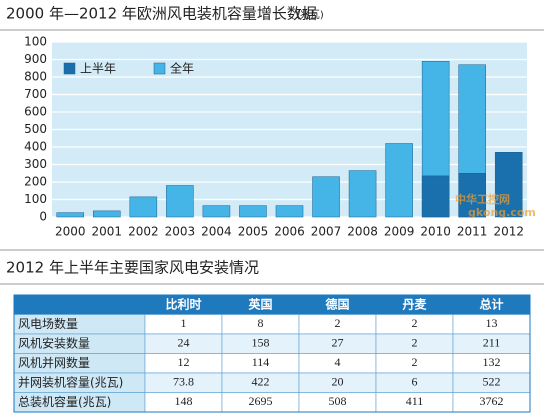 Image resolution: width=544 pixels, height=420 pixels. I want to click on row-label: 总装机容量(兆瓦), so click(64, 401).